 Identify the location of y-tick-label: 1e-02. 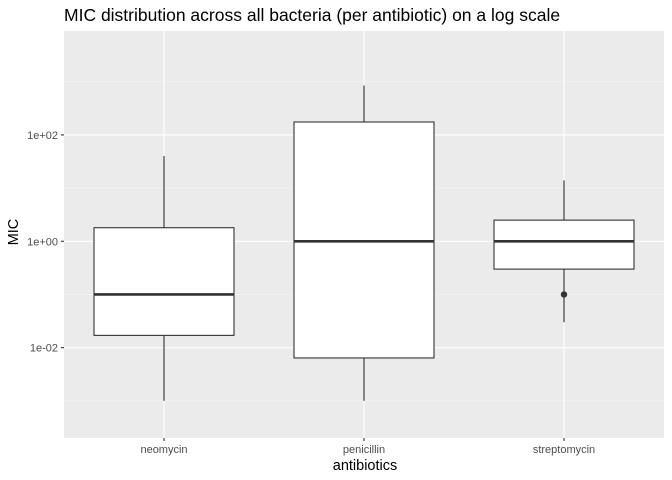
(44, 349).